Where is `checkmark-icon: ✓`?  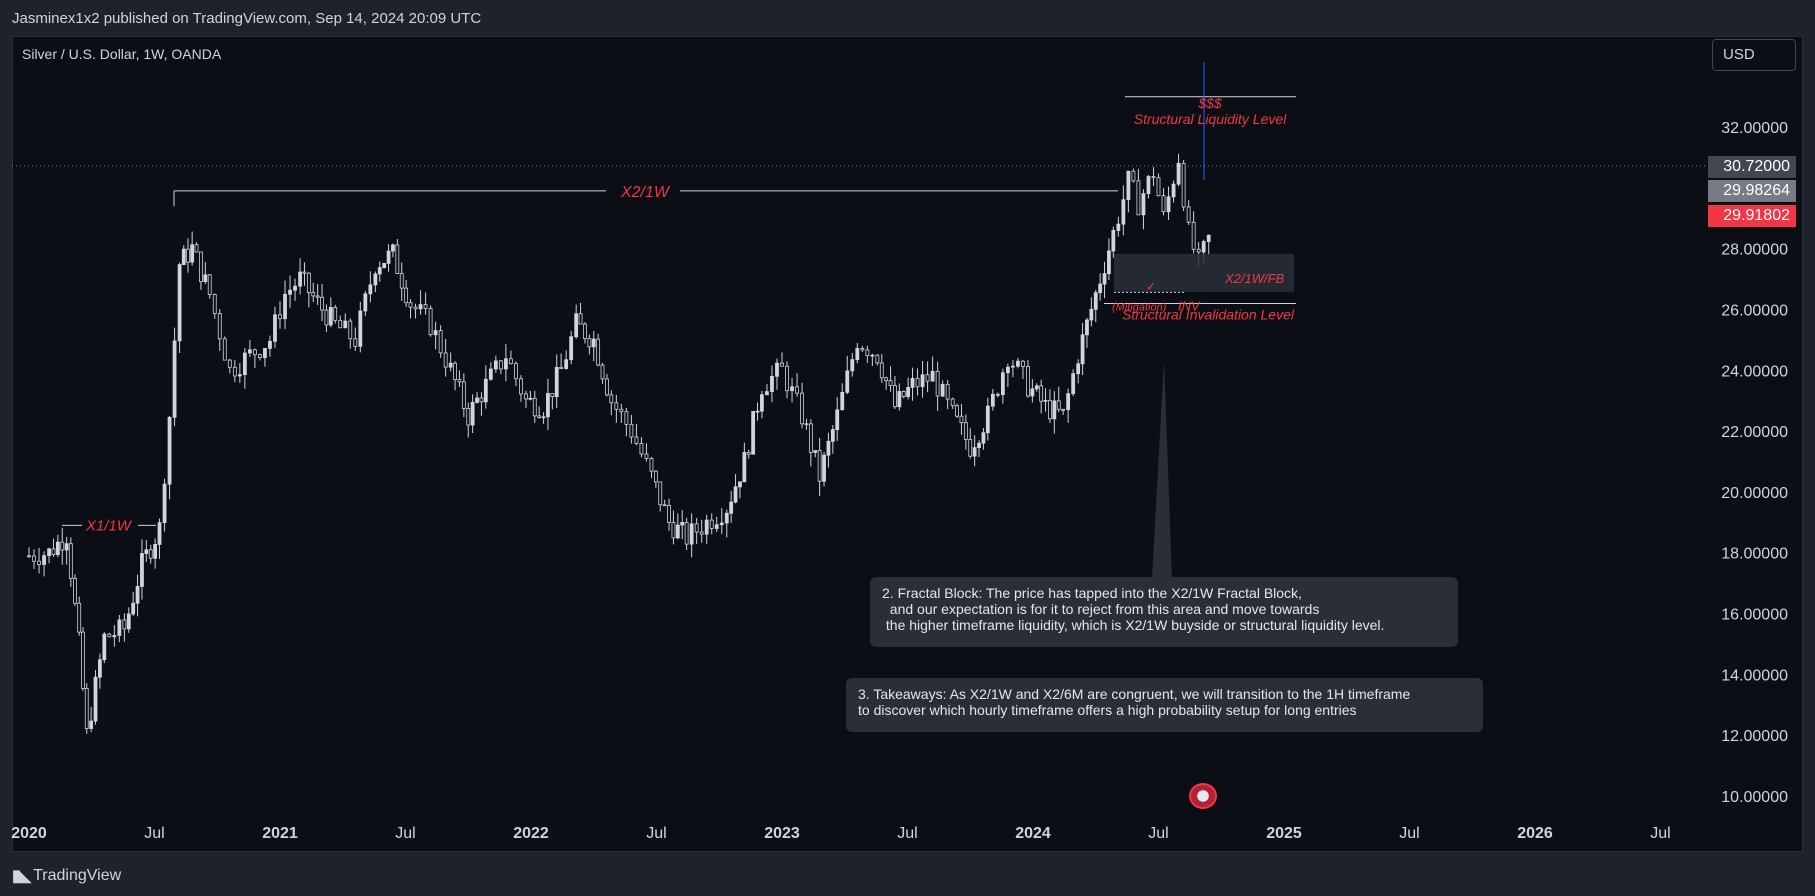
checkmark-icon: ✓ is located at coordinates (1151, 286).